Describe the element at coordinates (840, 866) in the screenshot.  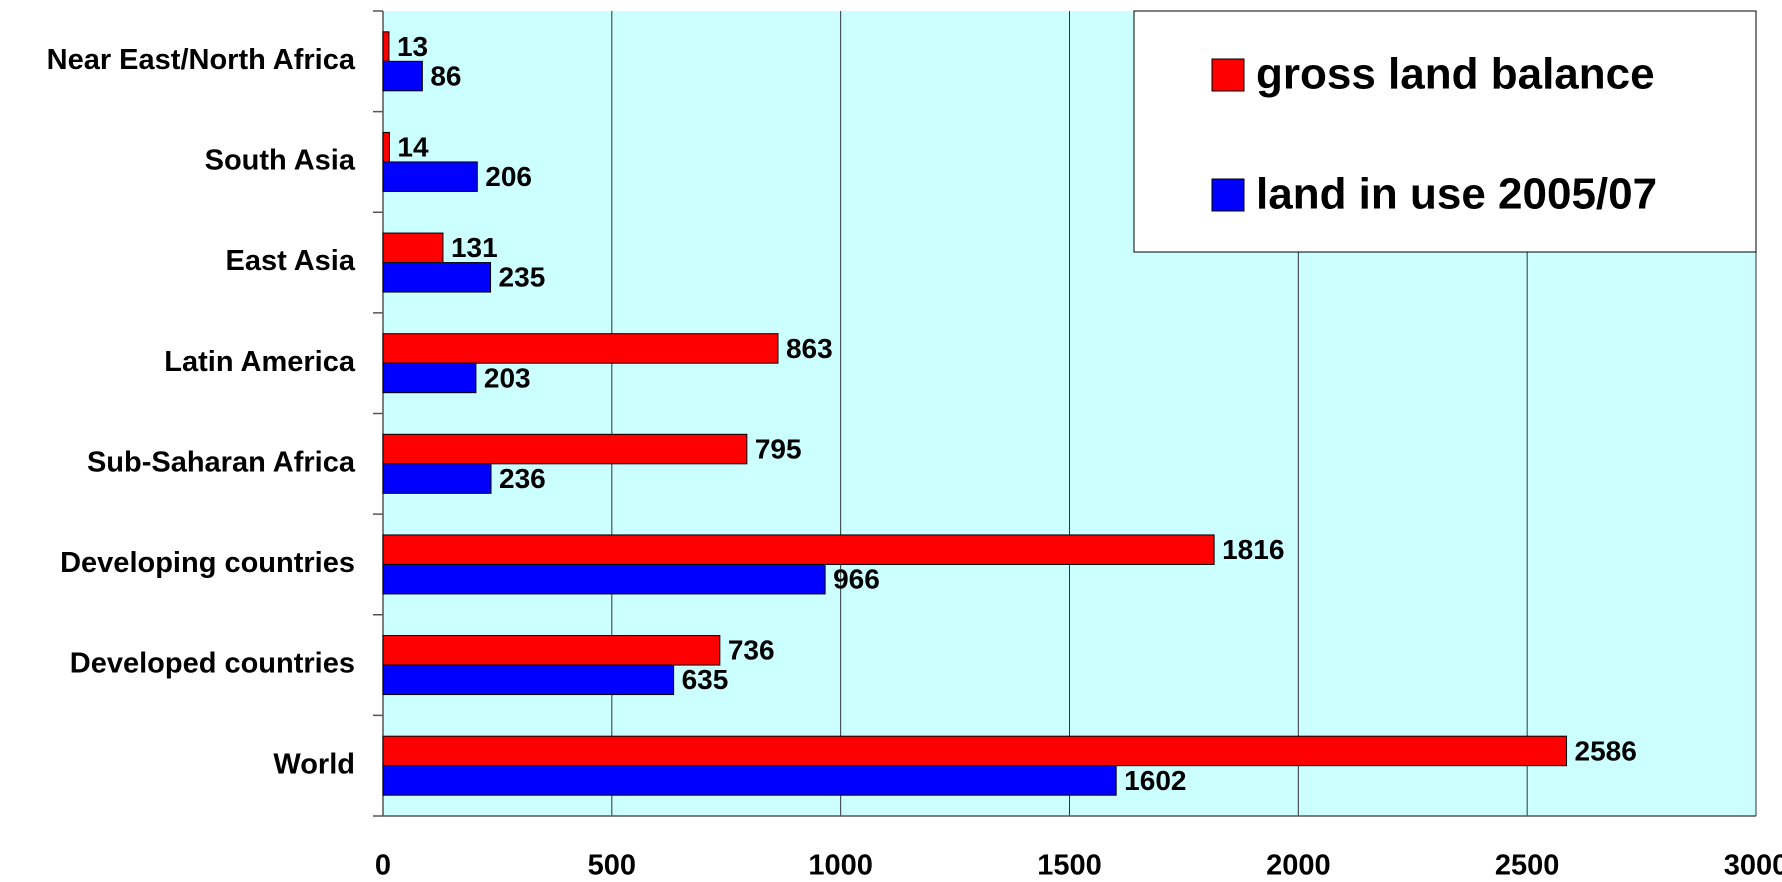
I see `x-tick-label: 1000` at that location.